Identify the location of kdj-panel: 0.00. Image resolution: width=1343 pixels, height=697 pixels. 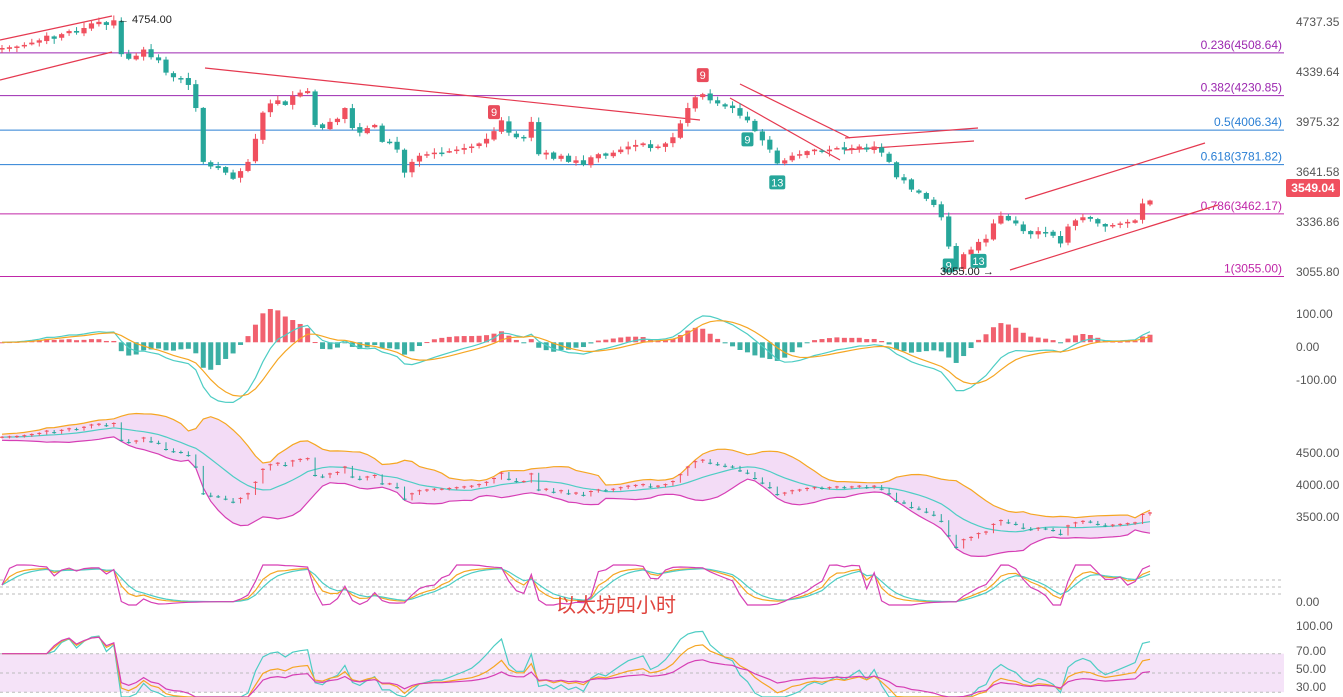
(660, 586).